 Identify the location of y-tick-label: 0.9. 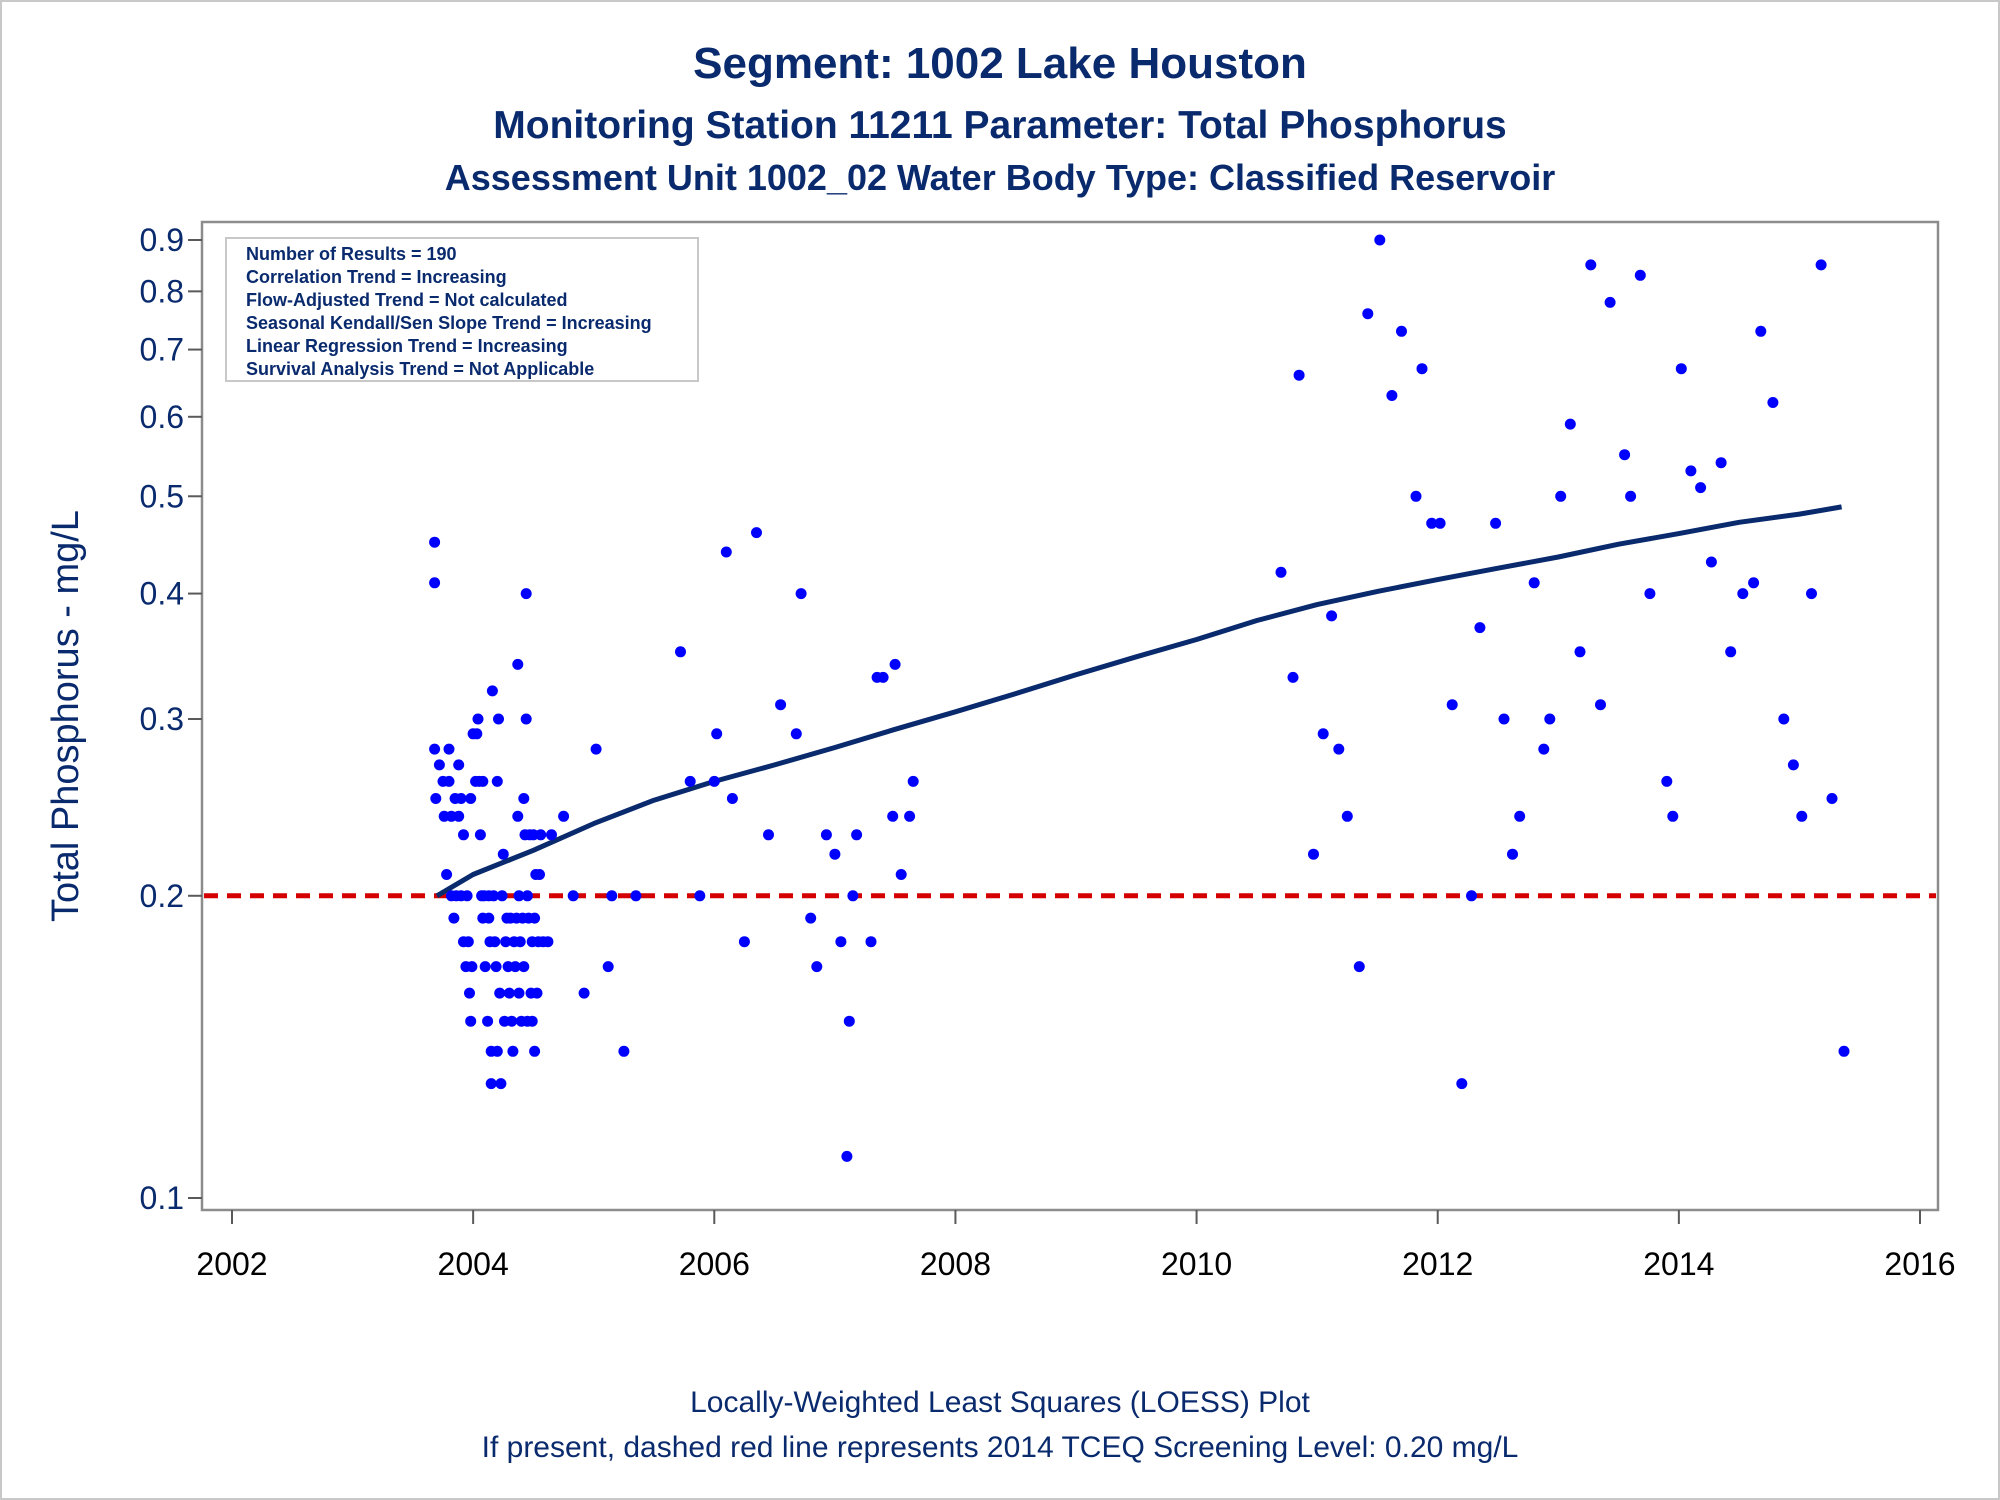
(162, 240).